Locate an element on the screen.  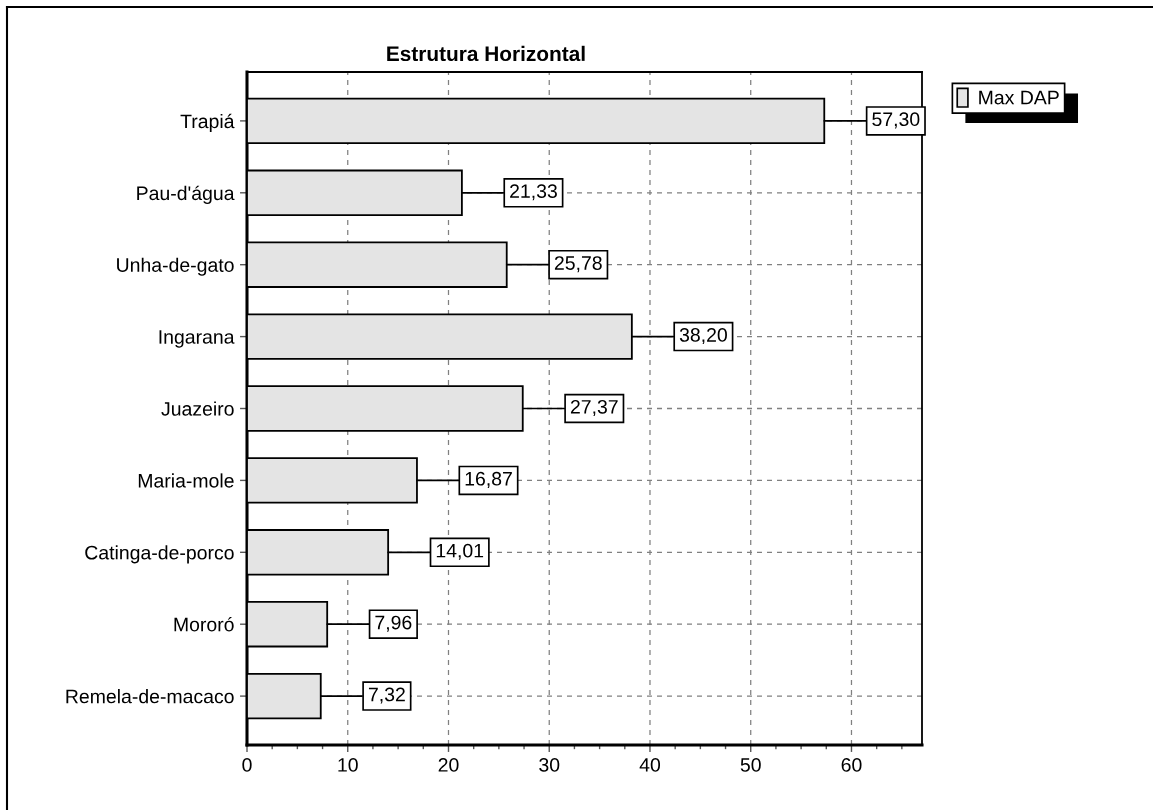
legend-label: Max DAP is located at coordinates (1019, 97).